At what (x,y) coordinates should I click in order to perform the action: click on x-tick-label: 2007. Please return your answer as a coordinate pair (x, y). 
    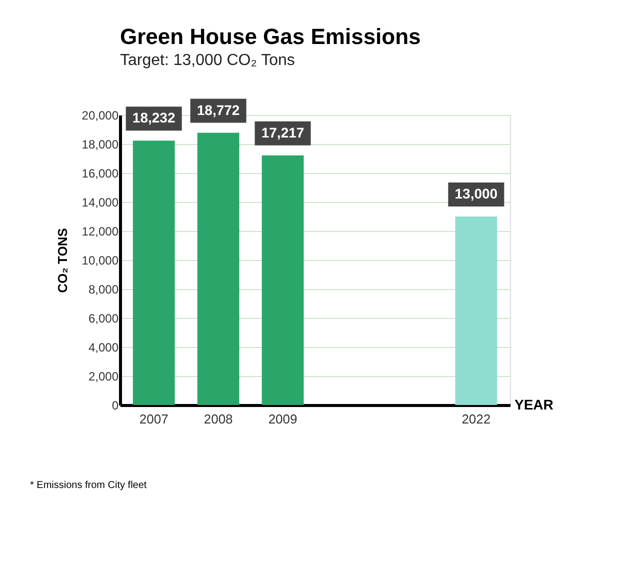
    Looking at the image, I should click on (153, 419).